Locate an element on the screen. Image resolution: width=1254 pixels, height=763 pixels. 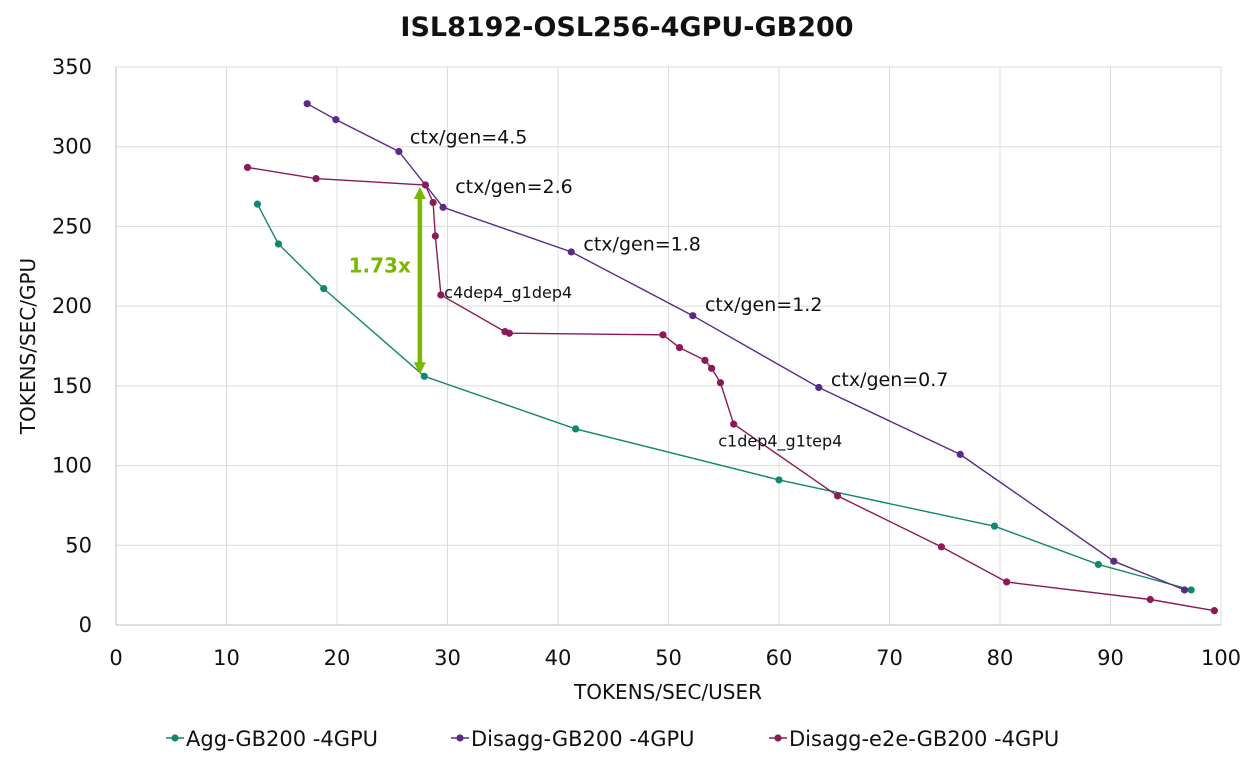
legend-label: Disagg-e2e-GB200 -4GPU is located at coordinates (924, 739).